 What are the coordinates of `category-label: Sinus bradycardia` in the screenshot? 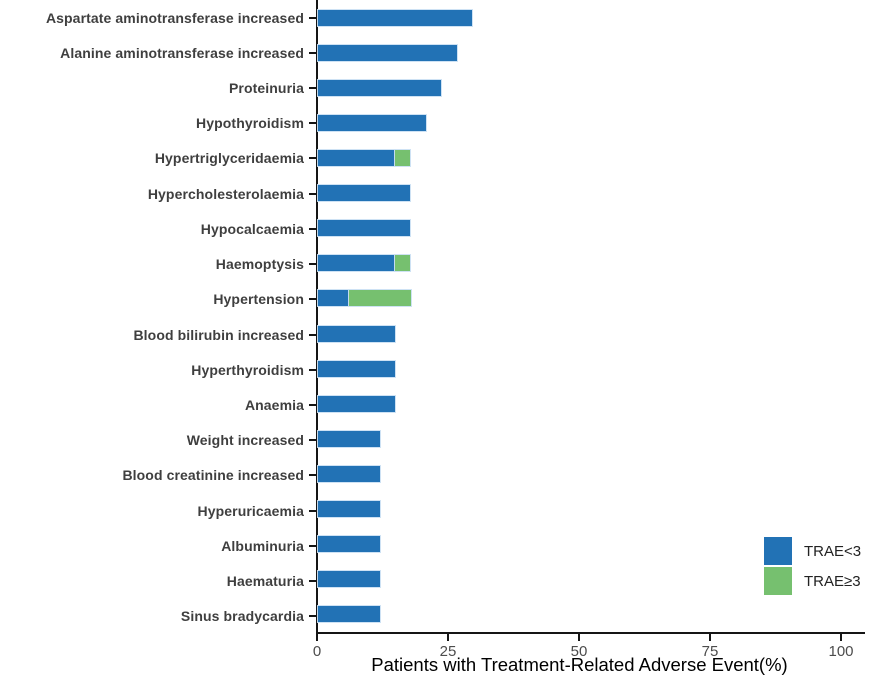 It's located at (242, 616).